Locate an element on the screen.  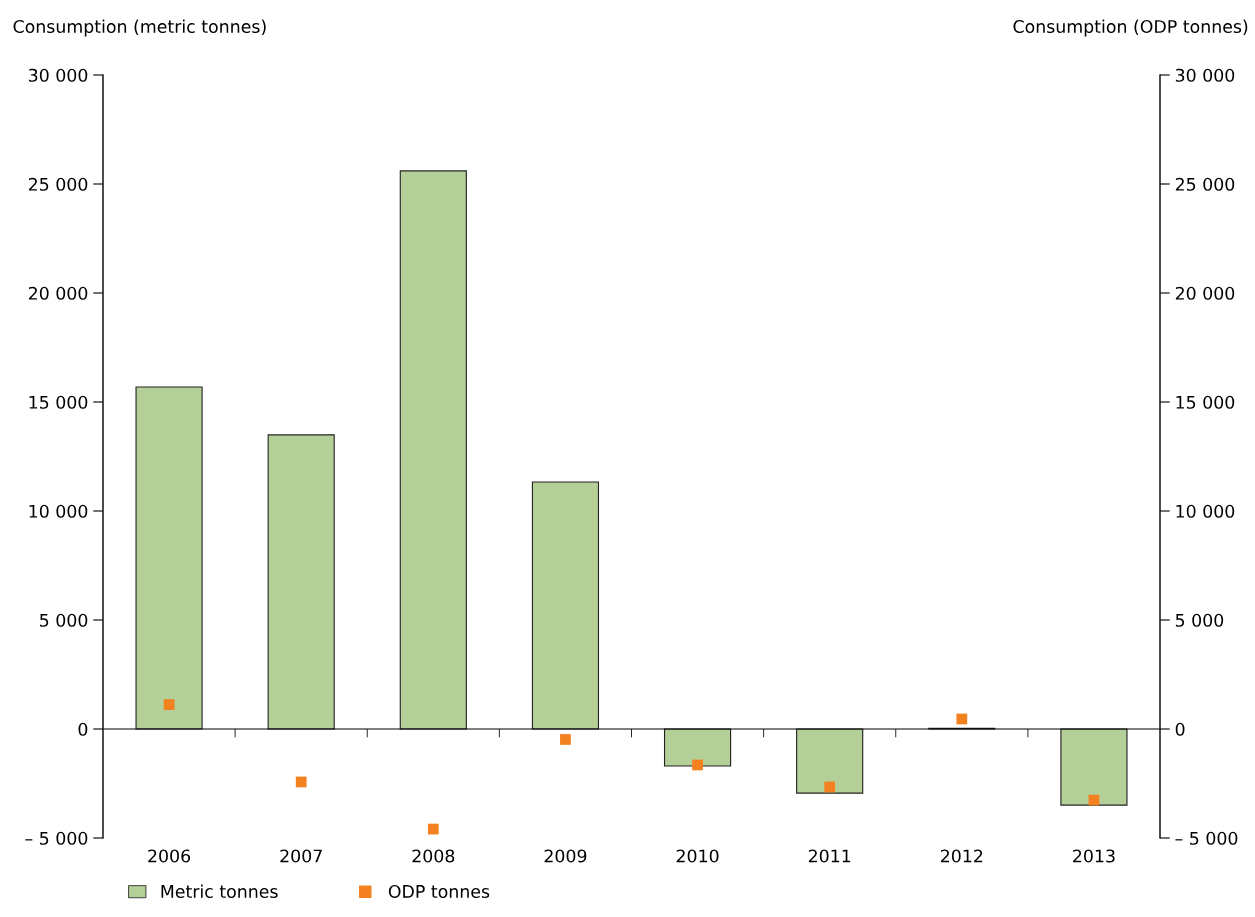
y2-tick-label: 15 000 is located at coordinates (1205, 402).